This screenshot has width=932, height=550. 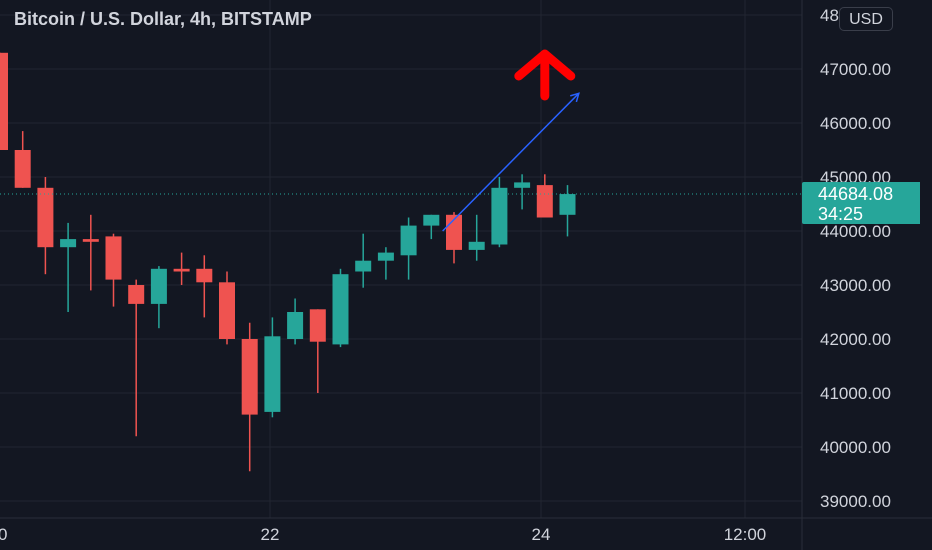 What do you see at coordinates (855, 501) in the screenshot?
I see `price-tick-label: 39000.00` at bounding box center [855, 501].